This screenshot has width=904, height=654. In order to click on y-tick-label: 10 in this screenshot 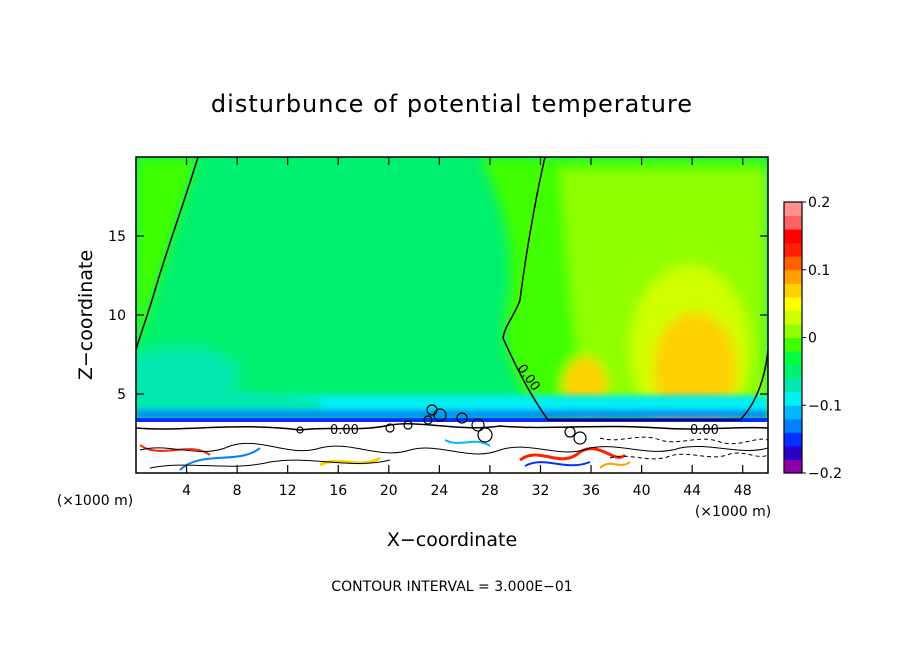, I will do `click(117, 316)`.